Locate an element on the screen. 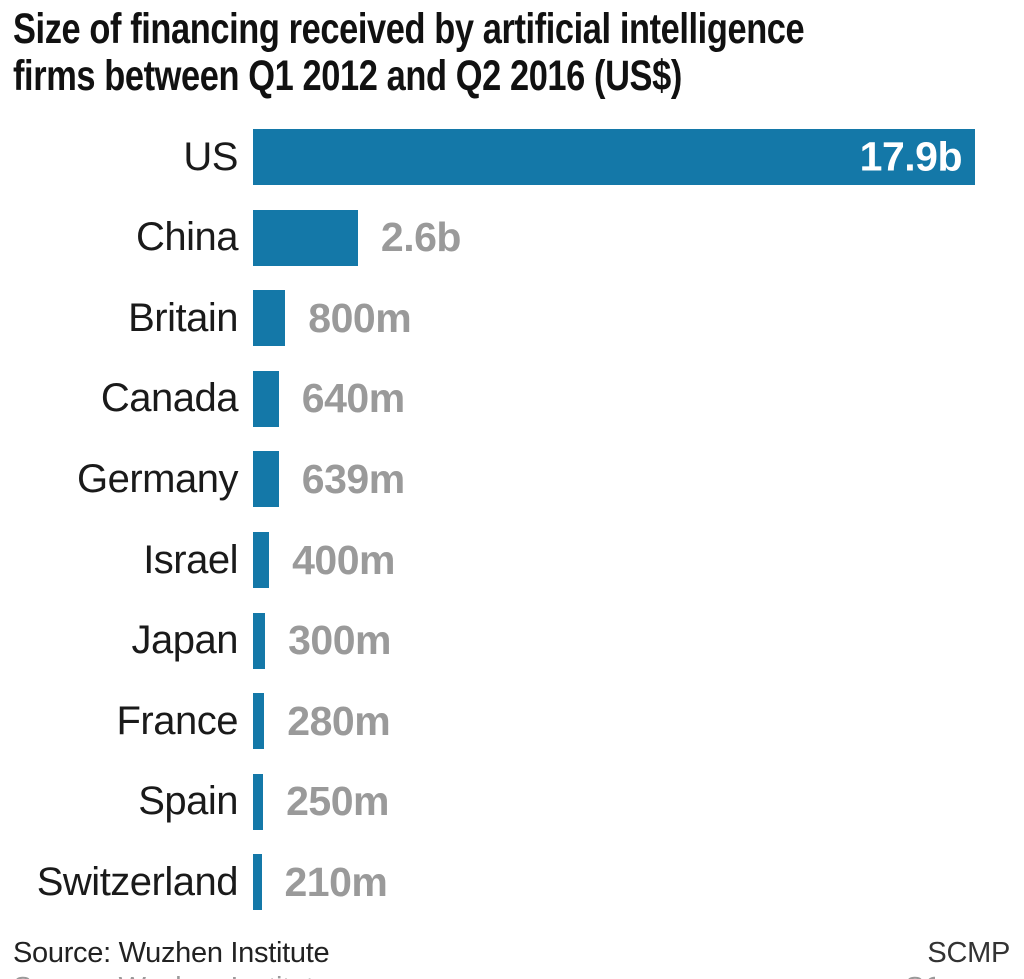  cropped-footer-line-right: SCMP is located at coordinates (920, 974).